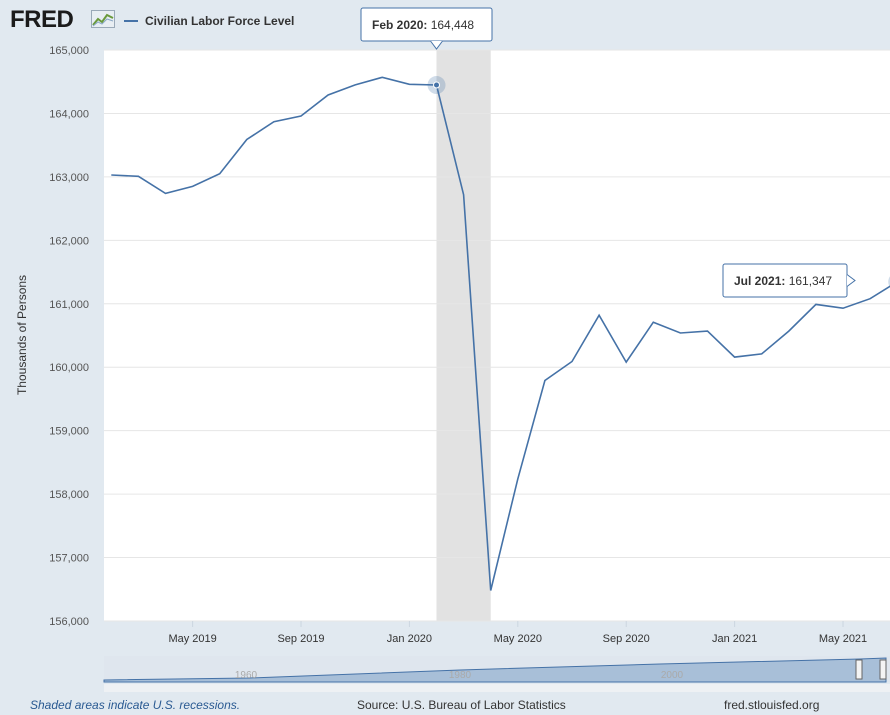 The height and width of the screenshot is (715, 890). What do you see at coordinates (626, 639) in the screenshot?
I see `x-tick-label: Sep 2020` at bounding box center [626, 639].